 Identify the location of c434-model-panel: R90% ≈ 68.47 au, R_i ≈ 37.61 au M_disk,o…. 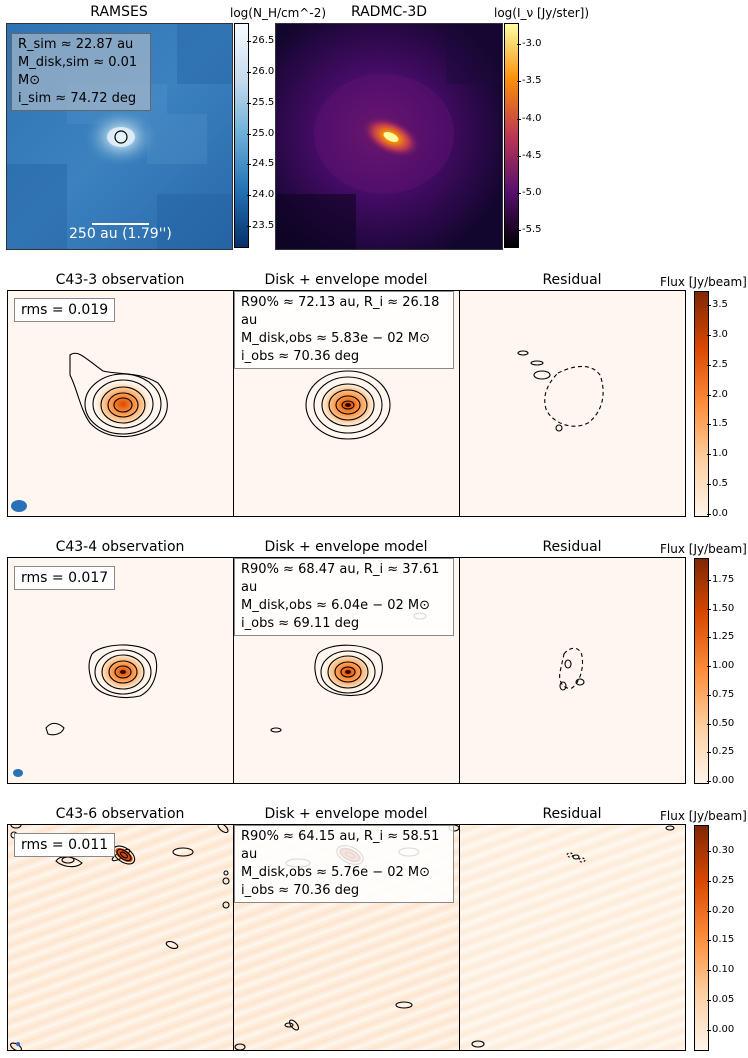
(346, 670).